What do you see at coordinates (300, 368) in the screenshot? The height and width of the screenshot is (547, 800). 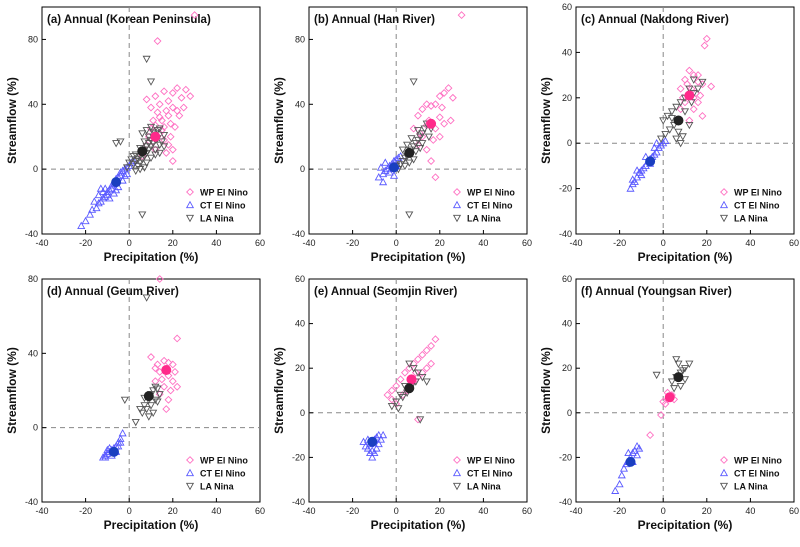 I see `y-tick-label: 20` at bounding box center [300, 368].